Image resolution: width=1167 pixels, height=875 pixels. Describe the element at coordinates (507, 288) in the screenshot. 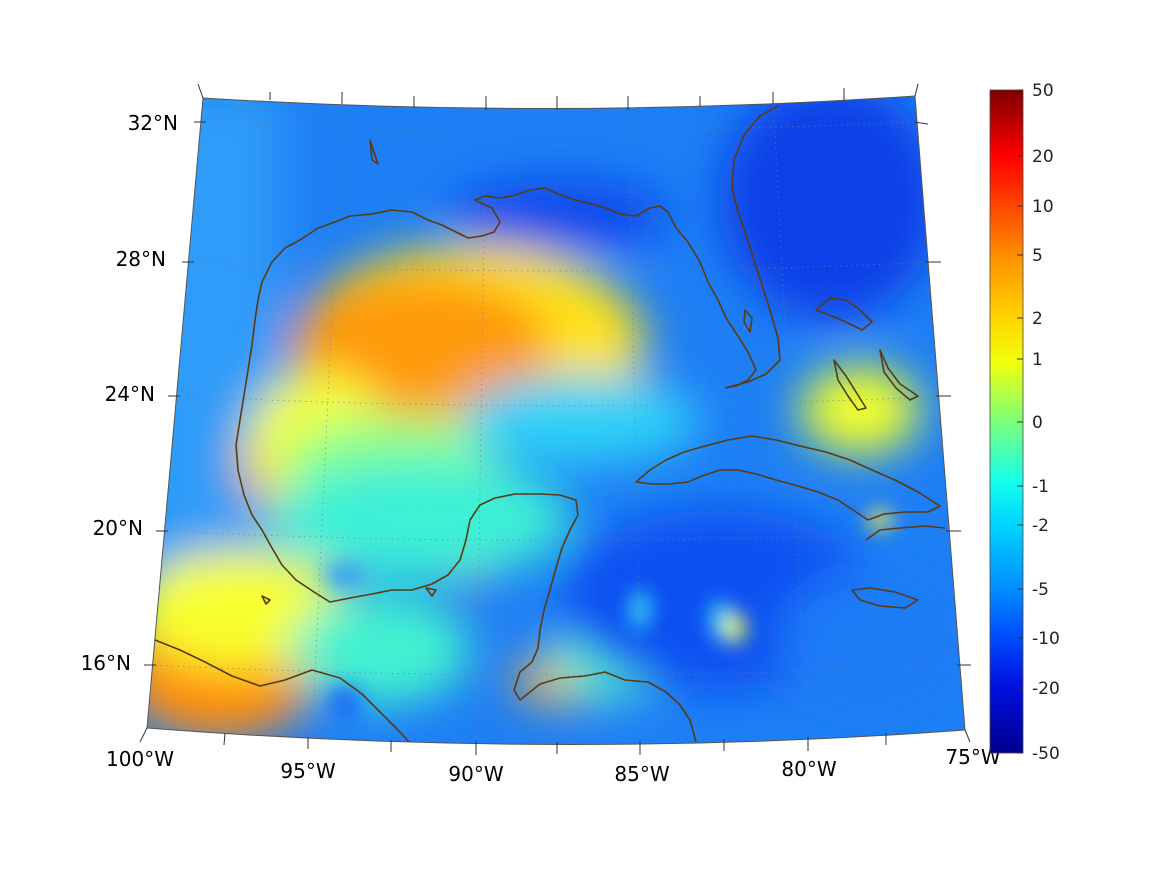

I see `gulf-coast-us` at that location.